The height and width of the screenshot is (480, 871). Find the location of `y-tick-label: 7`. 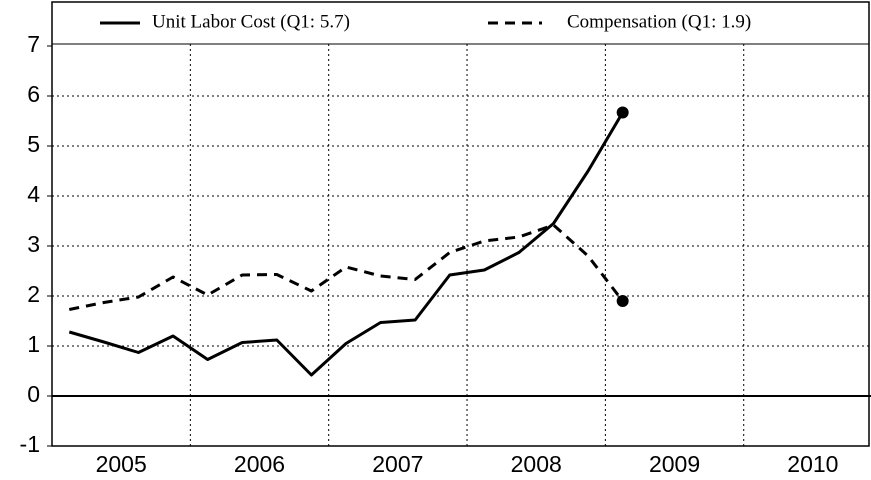

y-tick-label: 7 is located at coordinates (33, 44).